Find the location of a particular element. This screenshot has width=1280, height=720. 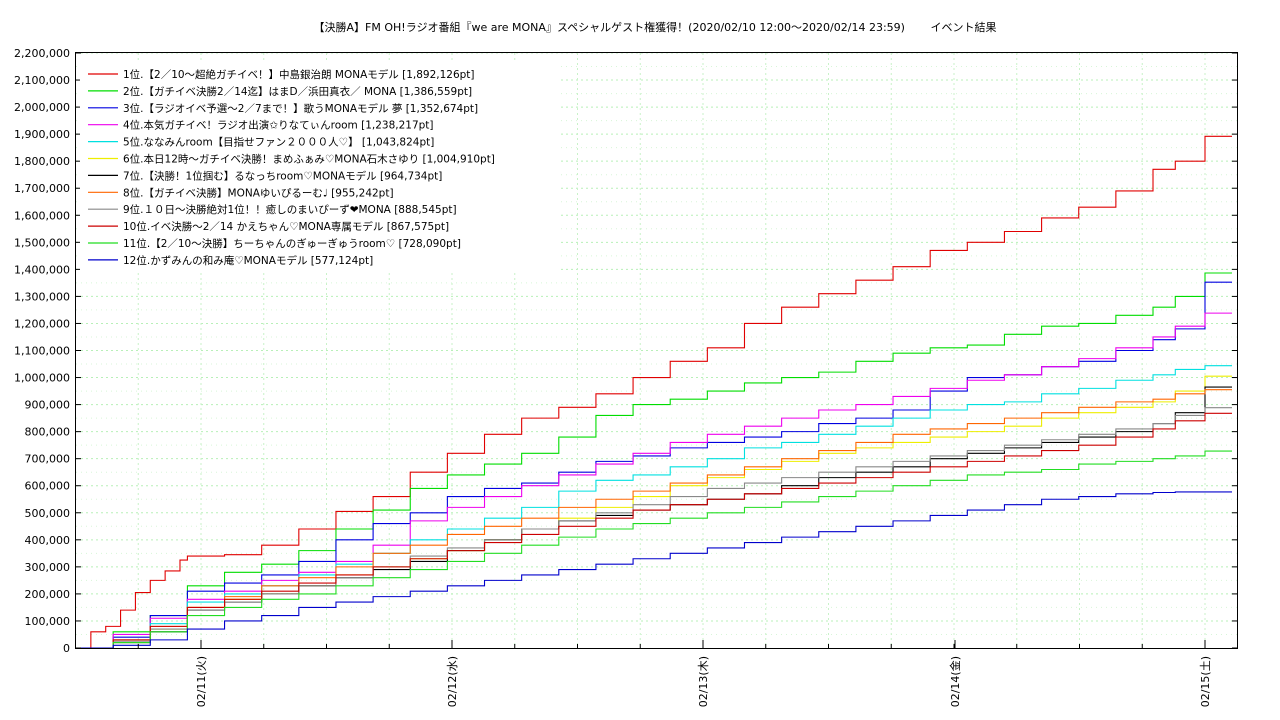

y-tick-label: 600,000 is located at coordinates (48, 486).